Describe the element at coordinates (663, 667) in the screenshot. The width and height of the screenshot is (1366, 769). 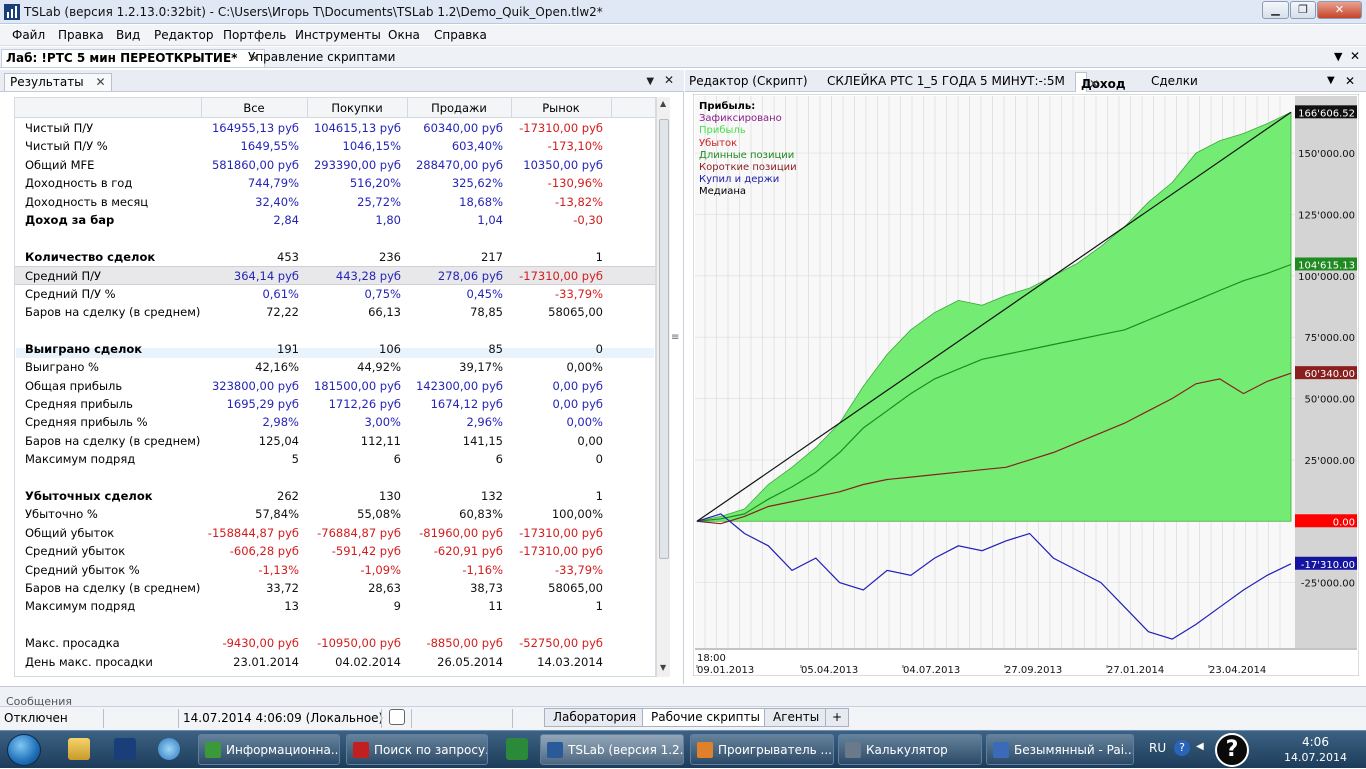
I see `scroll-down-icon: ▼` at that location.